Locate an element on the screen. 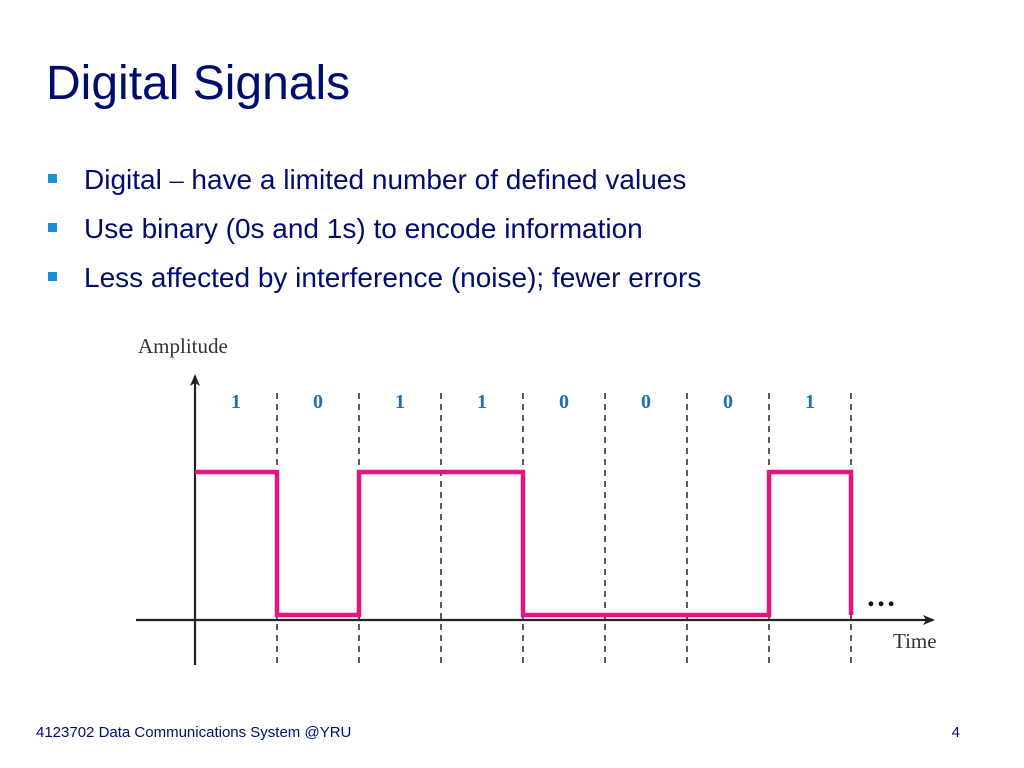  x-axis-label: Time is located at coordinates (915, 641).